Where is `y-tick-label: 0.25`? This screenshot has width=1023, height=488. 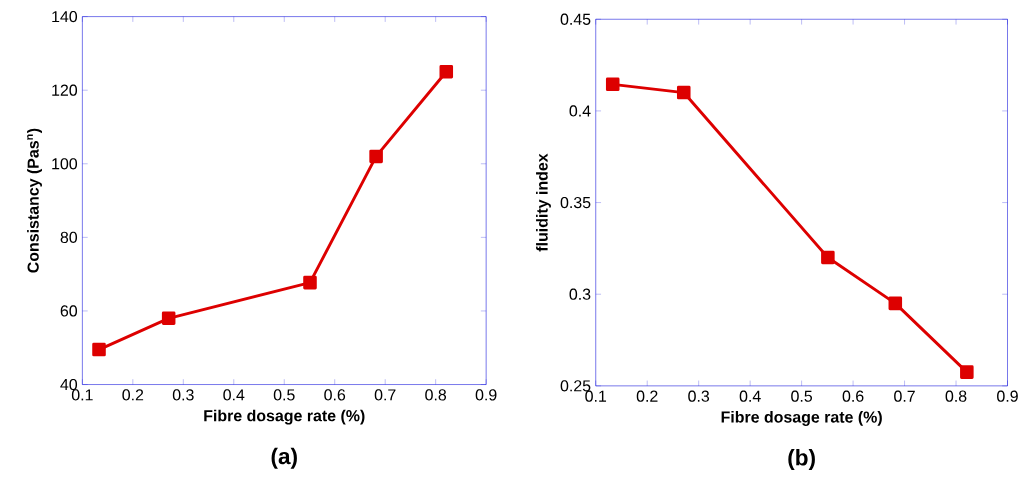
y-tick-label: 0.25 is located at coordinates (575, 386).